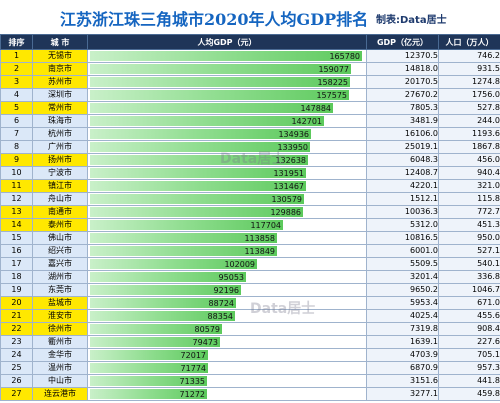  I want to click on table-row: 10 宁波市 131951 12408.7 940.4, so click(250, 173).